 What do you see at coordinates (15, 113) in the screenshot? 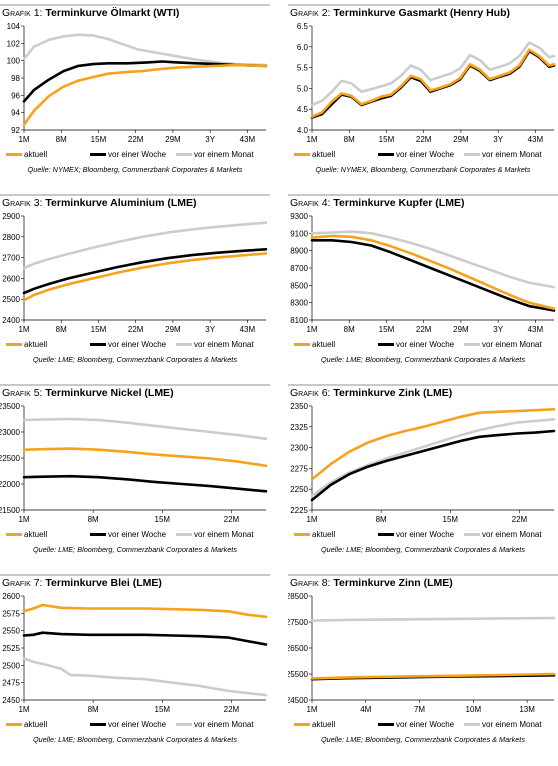
I see `y-tick-label: 94` at bounding box center [15, 113].